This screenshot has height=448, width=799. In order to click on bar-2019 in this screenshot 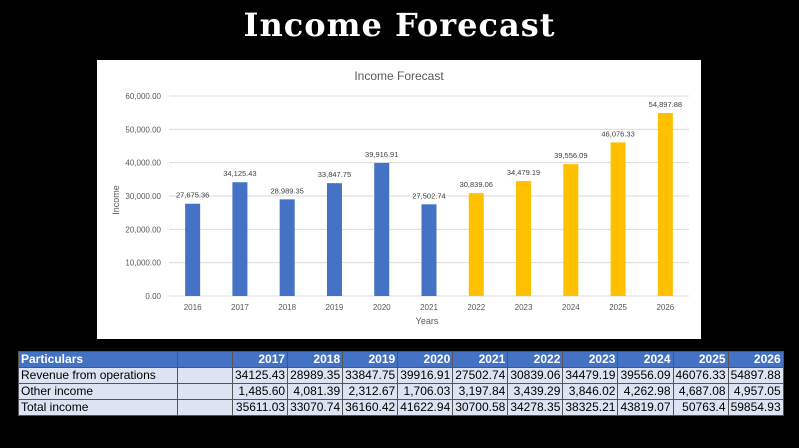, I will do `click(334, 239)`.